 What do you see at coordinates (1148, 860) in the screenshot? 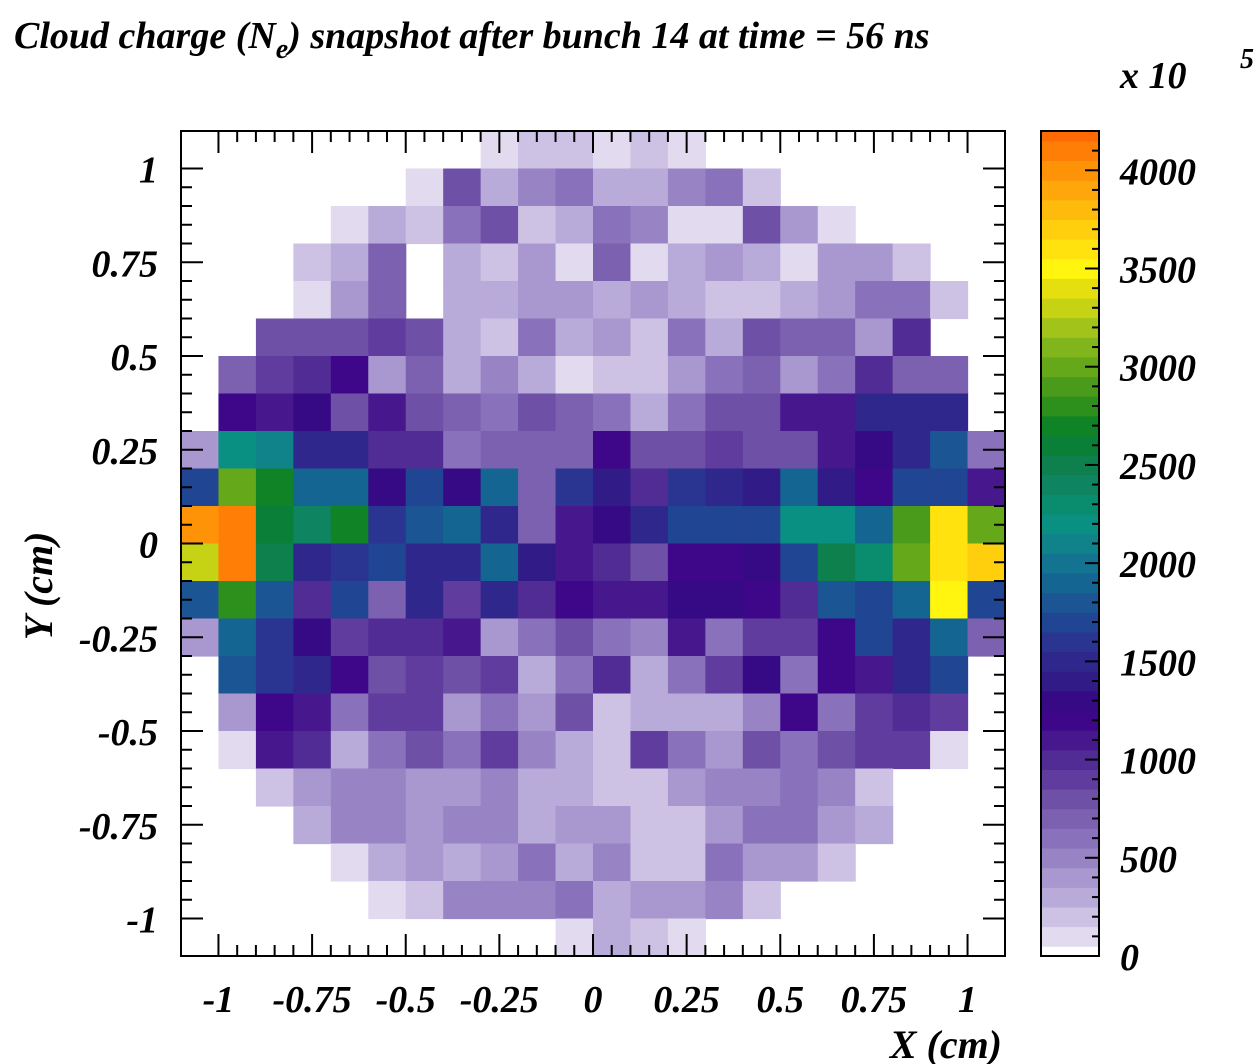
I see `z-tick-label: 500` at bounding box center [1148, 860].